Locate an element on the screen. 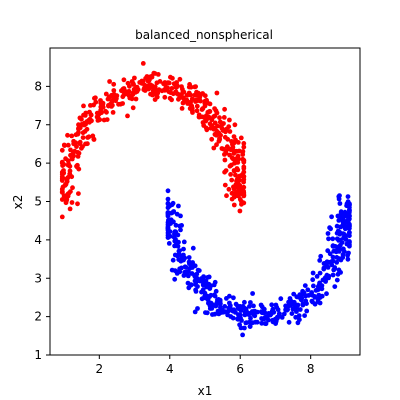 The width and height of the screenshot is (400, 400). x-axis-ticks: 2 4 6 8 is located at coordinates (205, 365).